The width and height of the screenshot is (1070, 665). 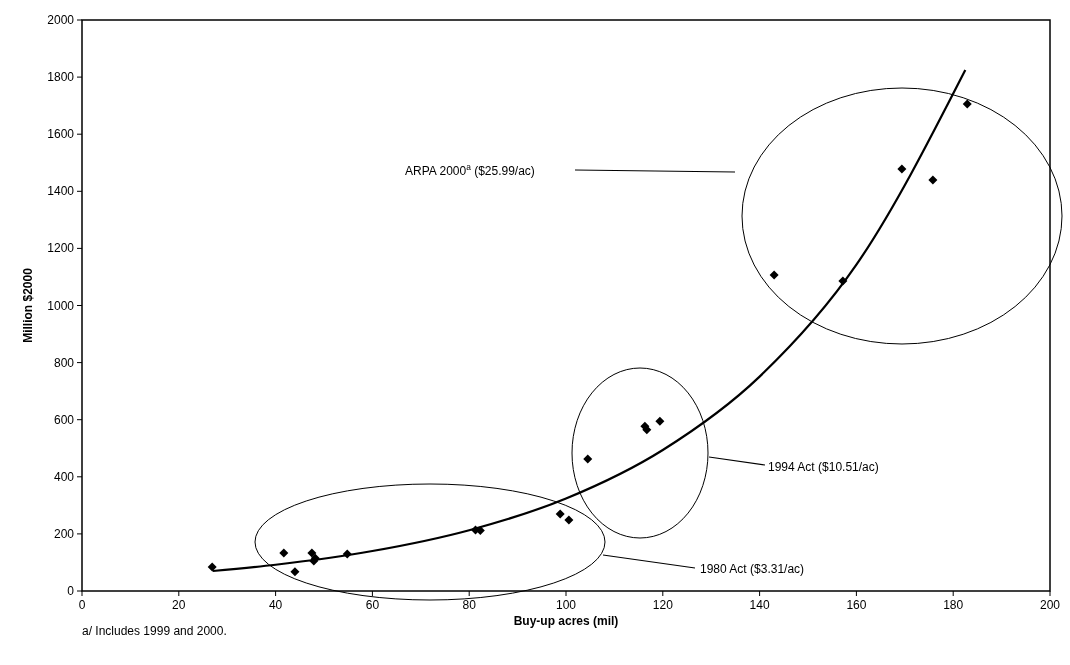 I want to click on x-tick-label: 80, so click(x=469, y=605).